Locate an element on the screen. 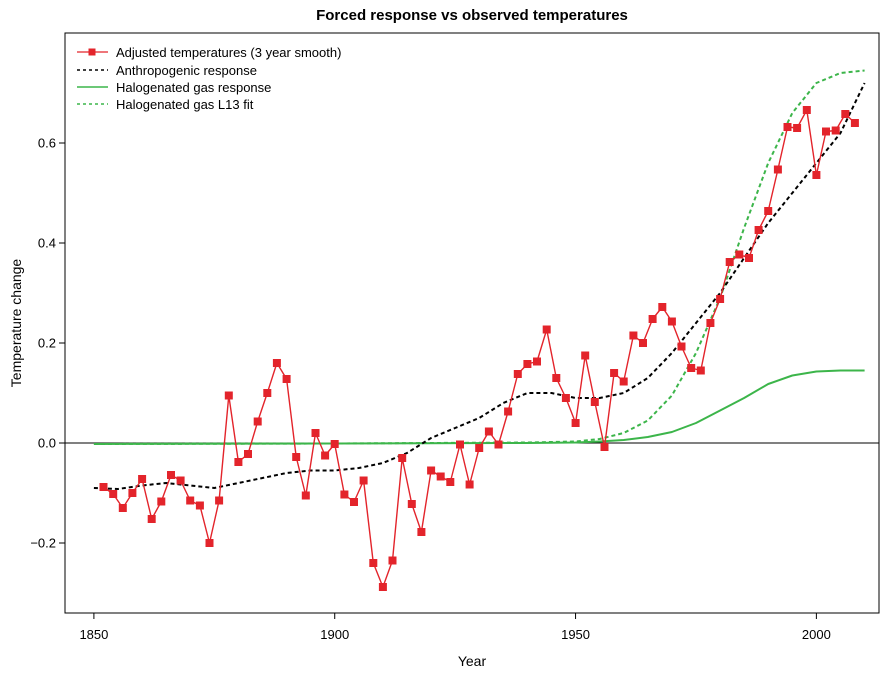  legend-label: Adjusted temperatures (3 year smooth) is located at coordinates (228, 52).